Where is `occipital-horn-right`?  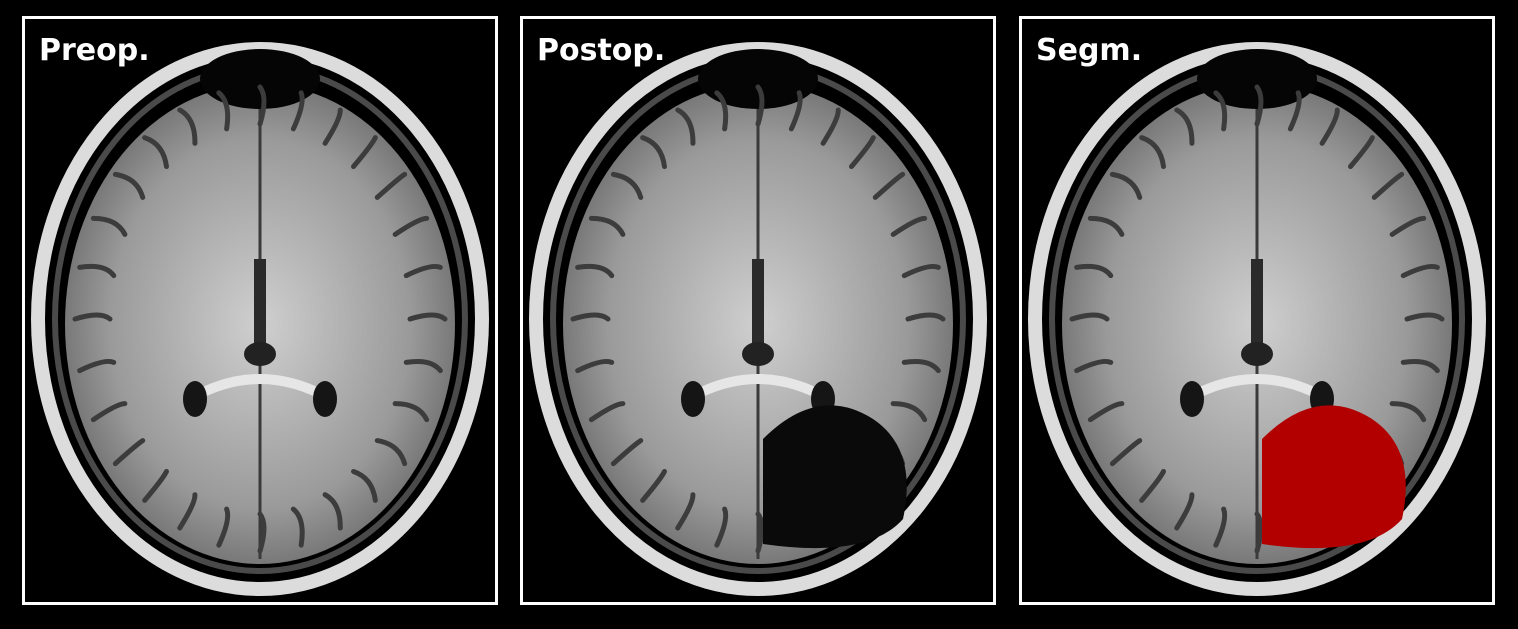 occipital-horn-right is located at coordinates (325, 399).